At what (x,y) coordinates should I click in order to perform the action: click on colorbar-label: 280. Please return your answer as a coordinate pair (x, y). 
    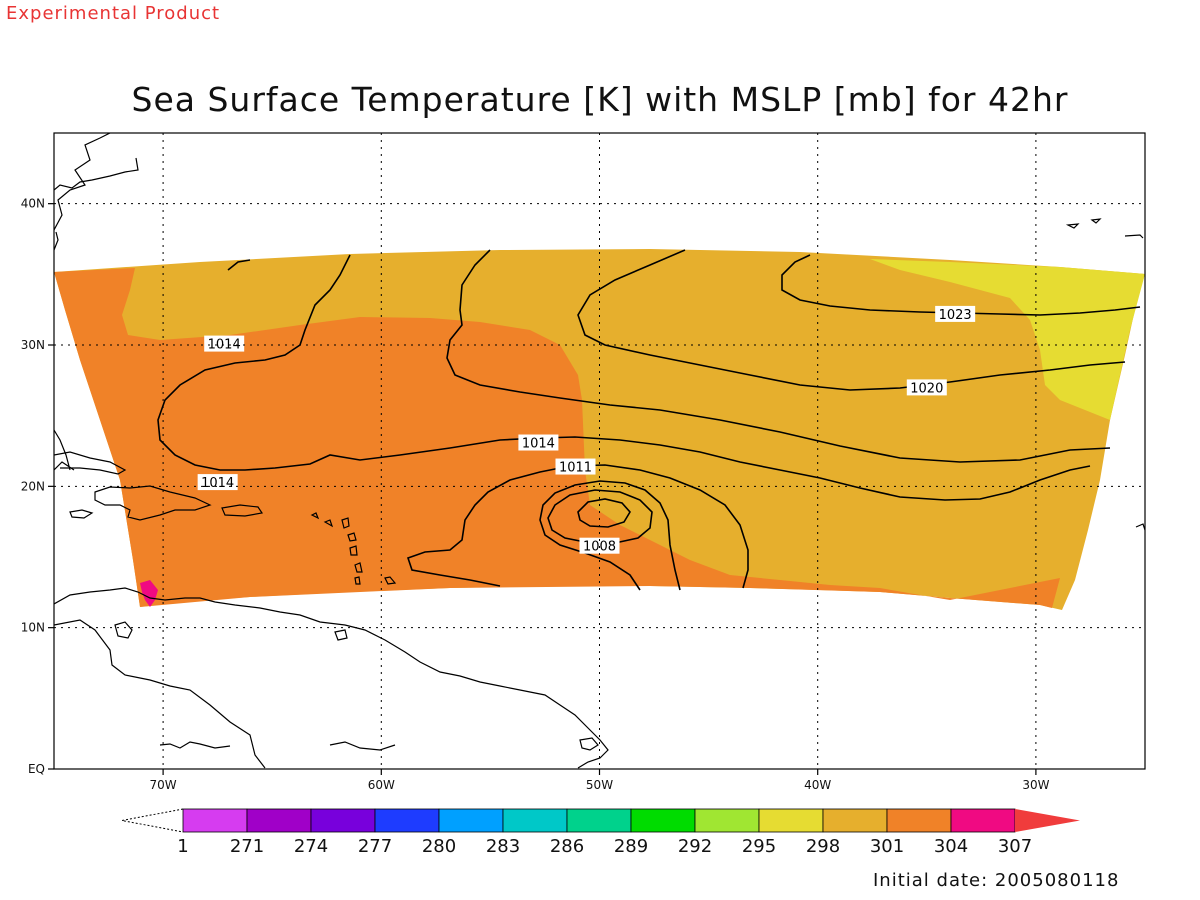
    Looking at the image, I should click on (439, 846).